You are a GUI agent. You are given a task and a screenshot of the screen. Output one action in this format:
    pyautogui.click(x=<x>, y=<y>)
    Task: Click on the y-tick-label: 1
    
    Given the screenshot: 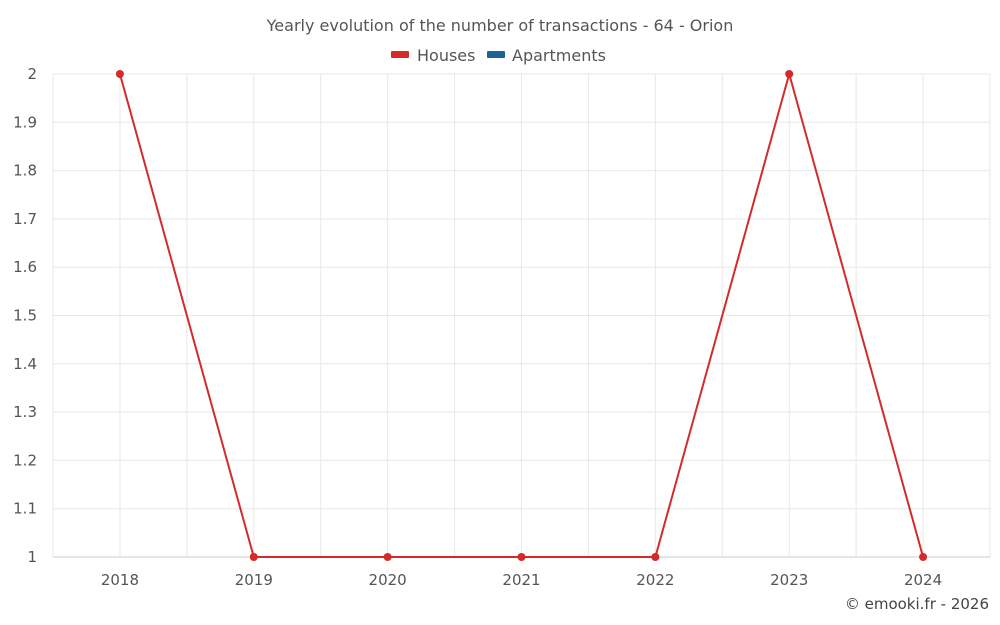 What is the action you would take?
    pyautogui.click(x=32, y=557)
    